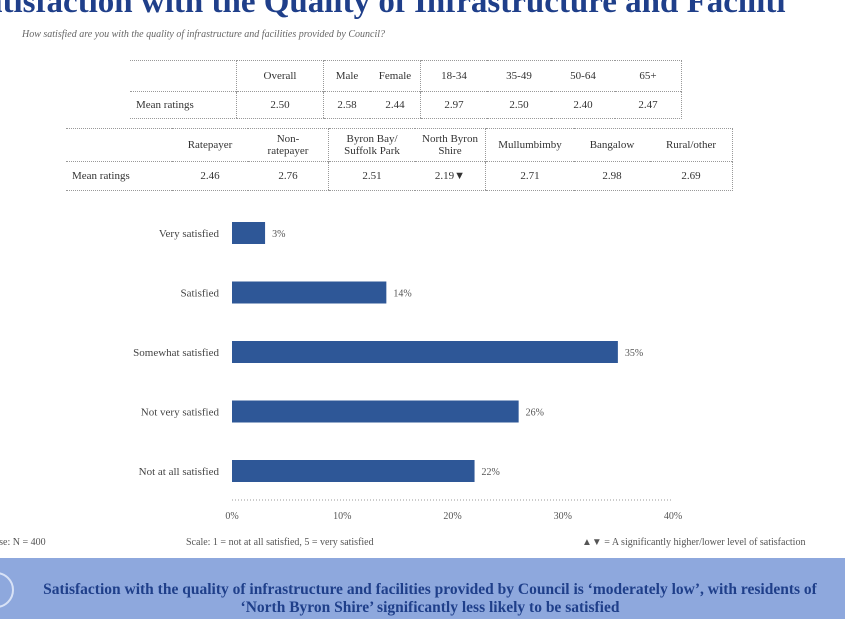 This screenshot has height=619, width=845. I want to click on table-cell: 2.44, so click(395, 105).